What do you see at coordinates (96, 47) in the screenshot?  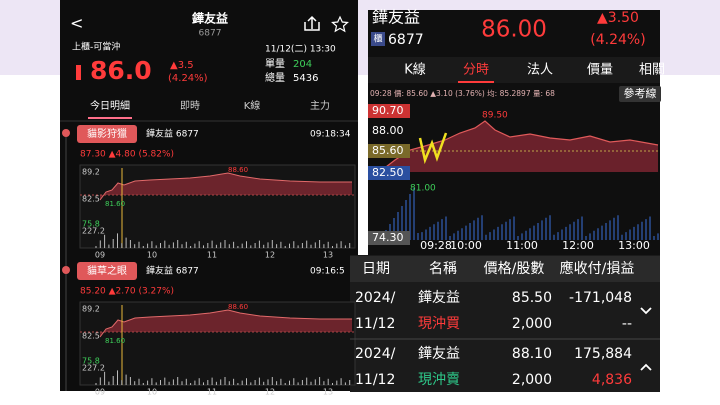 I see `market-label: 上櫃-可當沖` at bounding box center [96, 47].